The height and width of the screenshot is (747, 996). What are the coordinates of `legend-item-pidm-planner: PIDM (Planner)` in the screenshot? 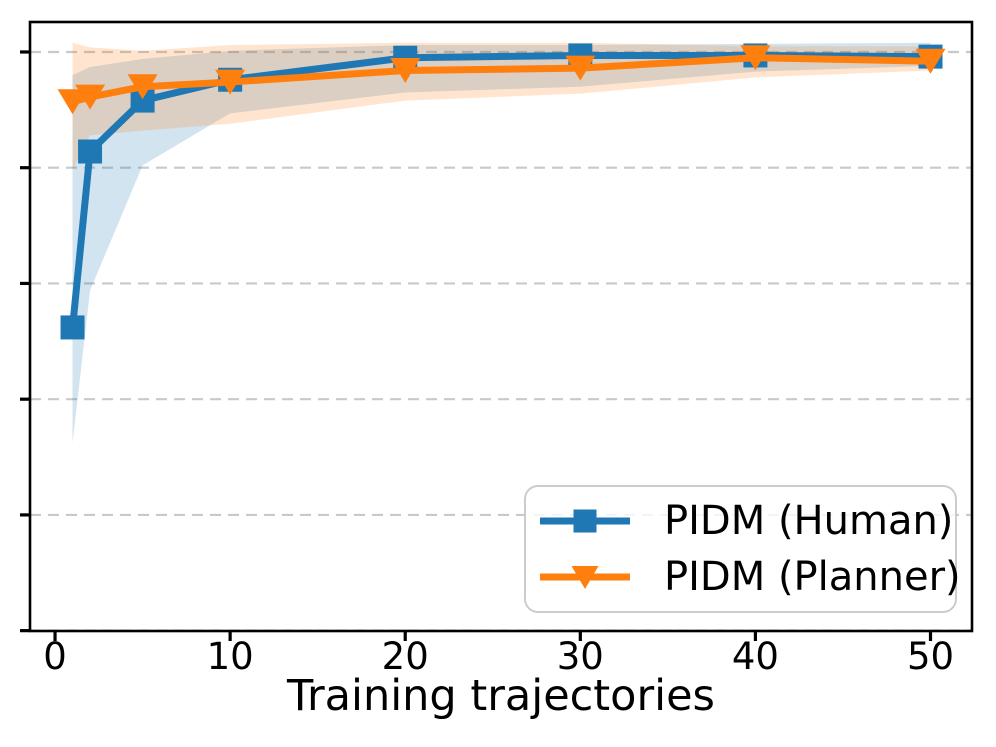 It's located at (749, 577).